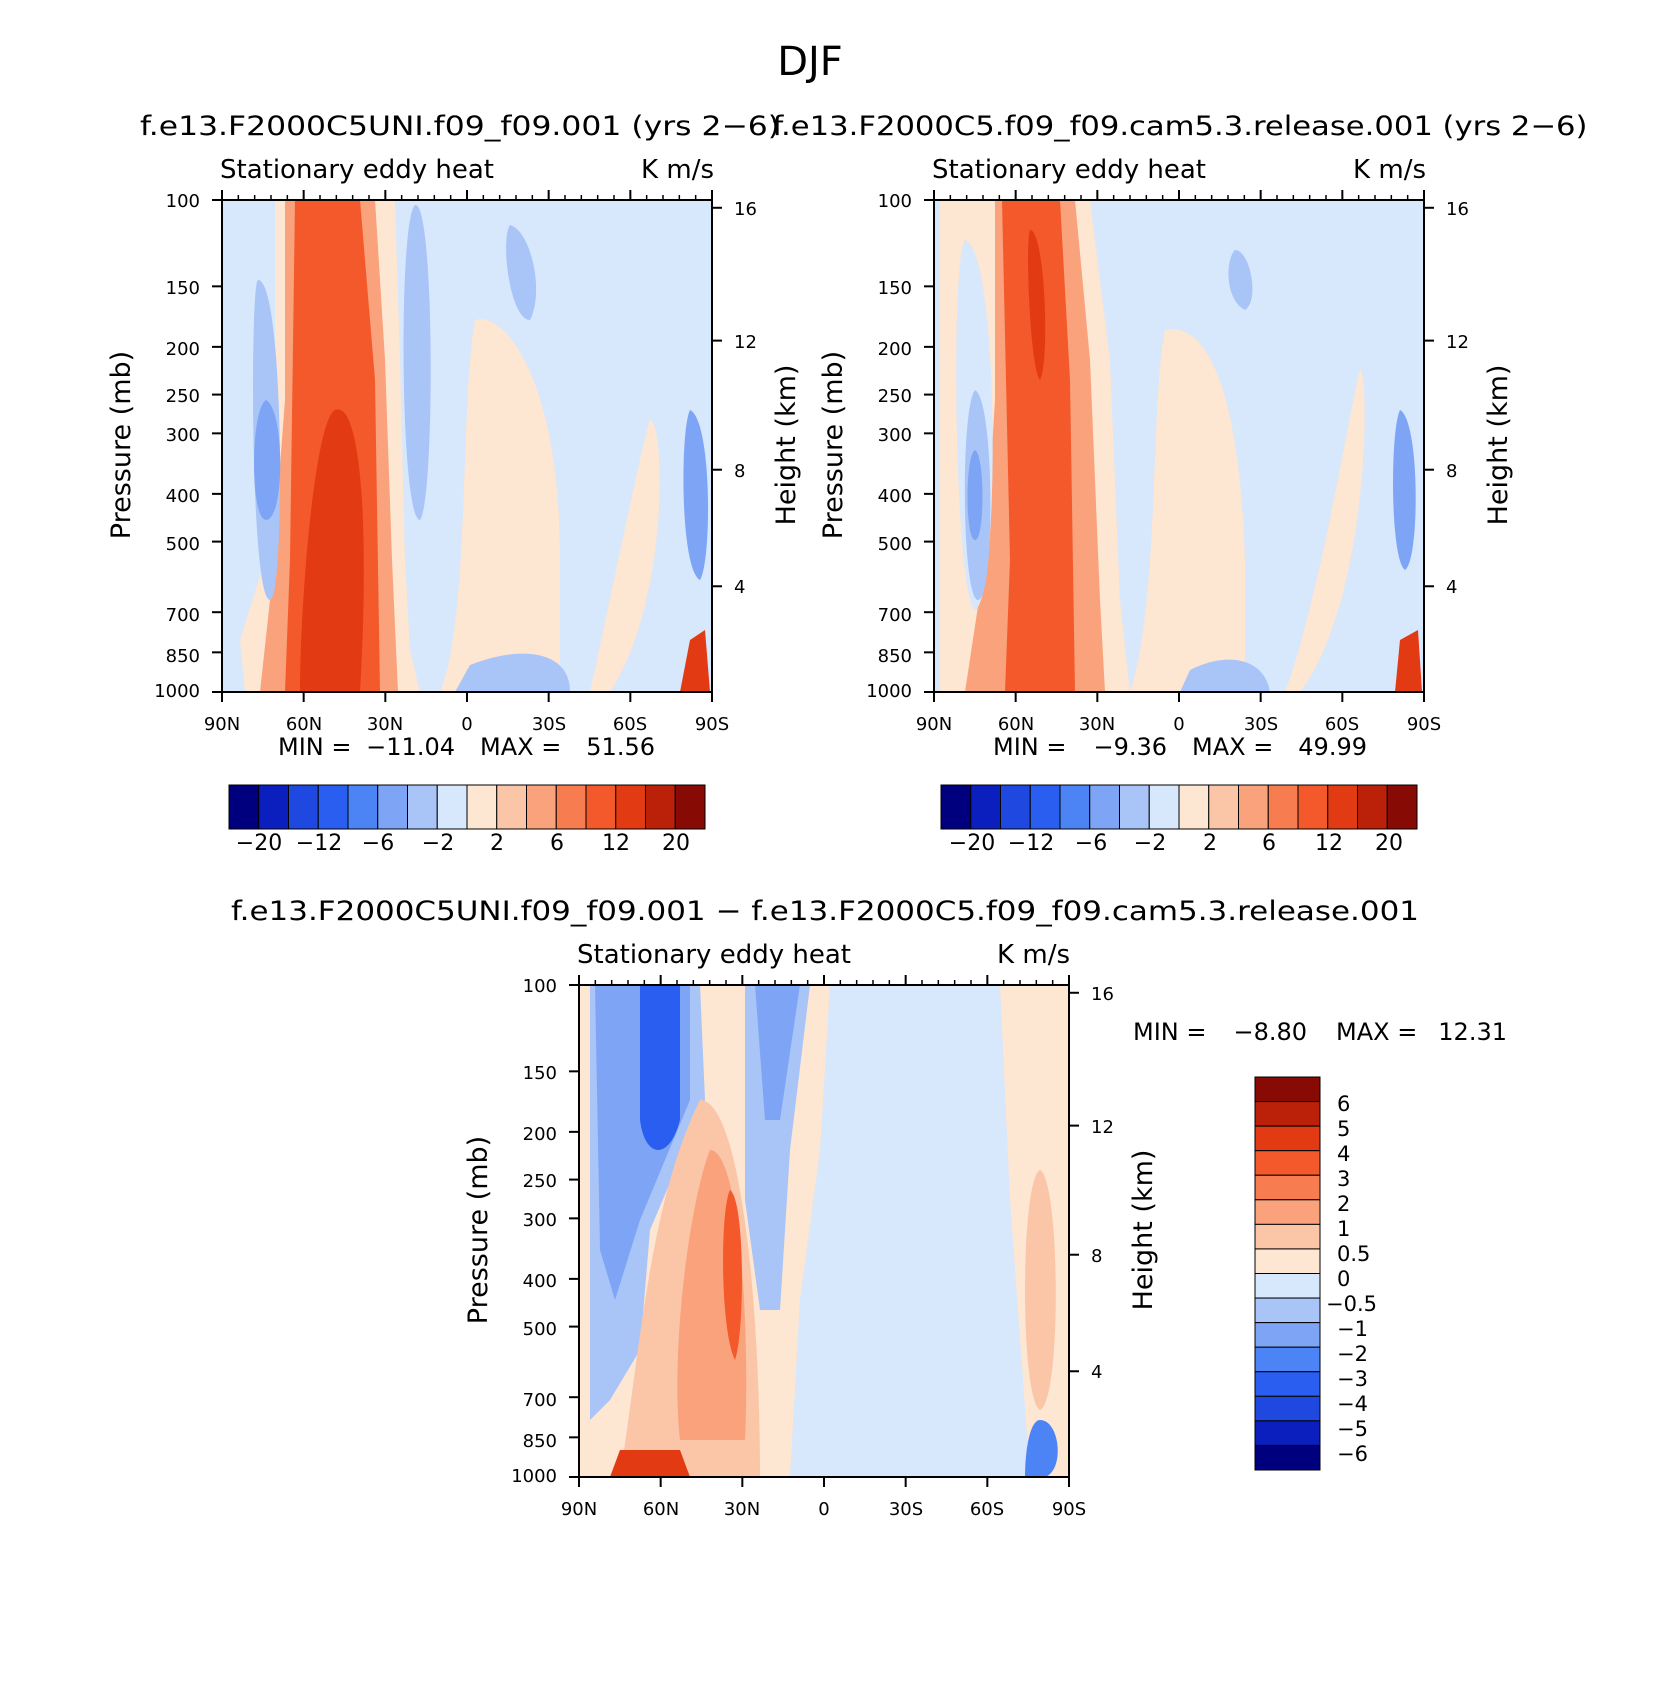  What do you see at coordinates (1130, 747) in the screenshot?
I see `panel2-min-value: −9.36` at bounding box center [1130, 747].